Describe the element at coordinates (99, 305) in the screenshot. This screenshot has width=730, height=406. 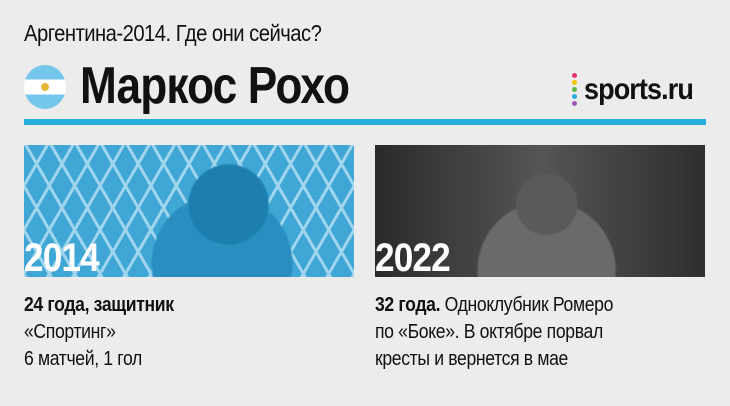
I see `caption-bold: 24 года, защитник` at that location.